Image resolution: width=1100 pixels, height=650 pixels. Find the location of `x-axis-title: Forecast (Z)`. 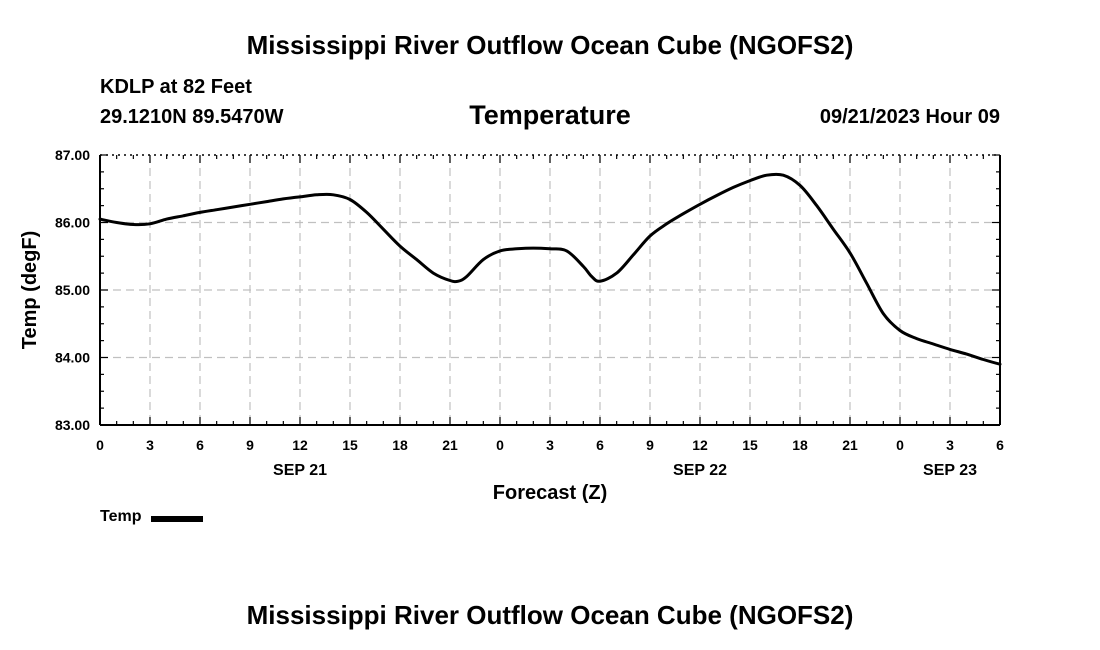

x-axis-title: Forecast (Z) is located at coordinates (550, 493).